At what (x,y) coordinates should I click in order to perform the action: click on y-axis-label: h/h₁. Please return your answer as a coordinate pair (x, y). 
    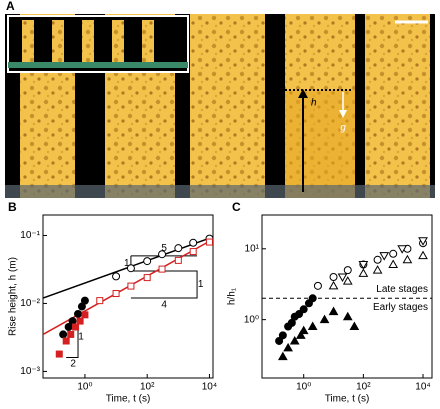
    Looking at the image, I should click on (232, 296).